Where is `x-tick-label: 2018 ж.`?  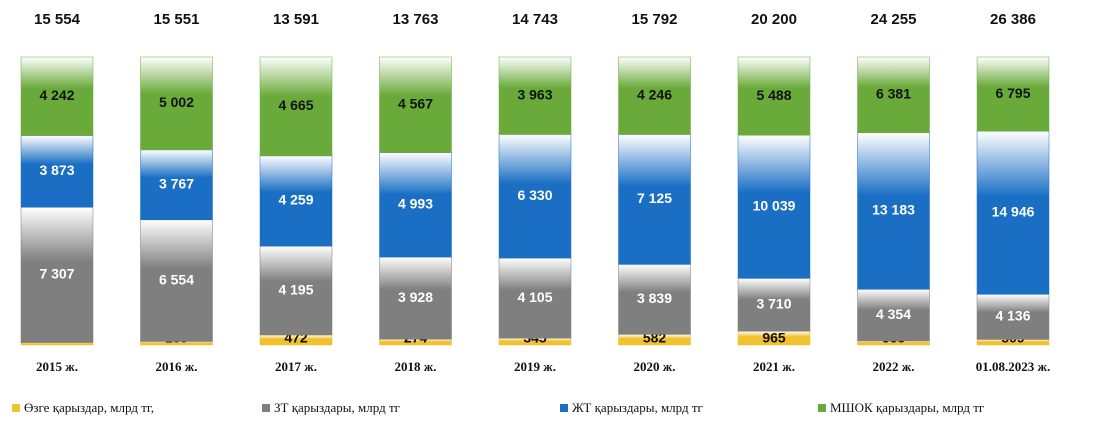 x-tick-label: 2018 ж. is located at coordinates (416, 366).